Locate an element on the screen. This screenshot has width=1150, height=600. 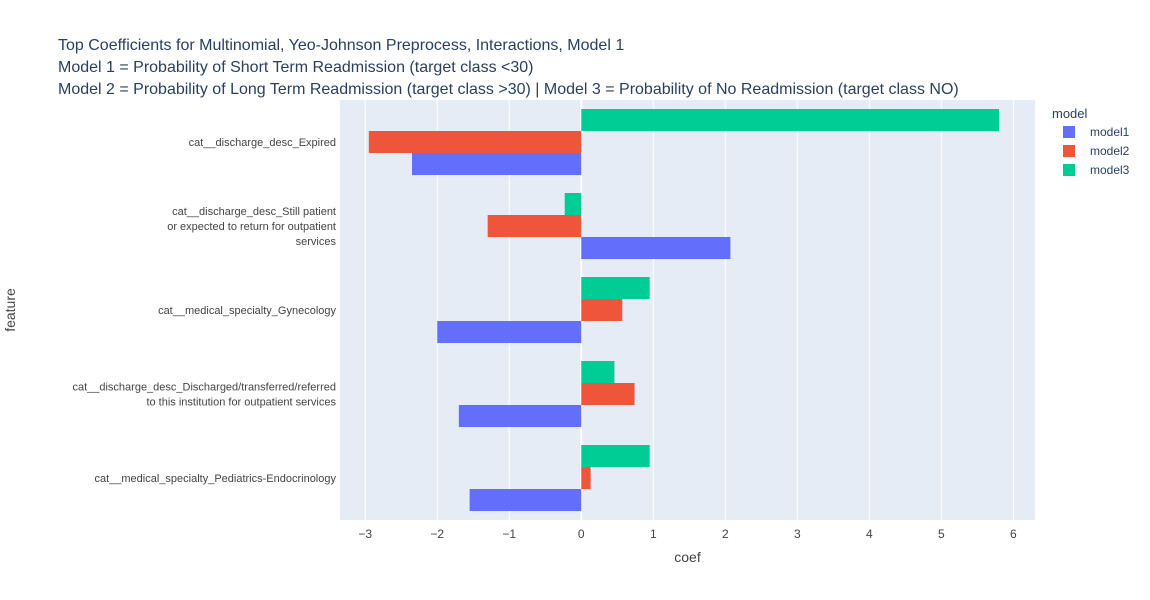
y-category-label: services is located at coordinates (316, 242).